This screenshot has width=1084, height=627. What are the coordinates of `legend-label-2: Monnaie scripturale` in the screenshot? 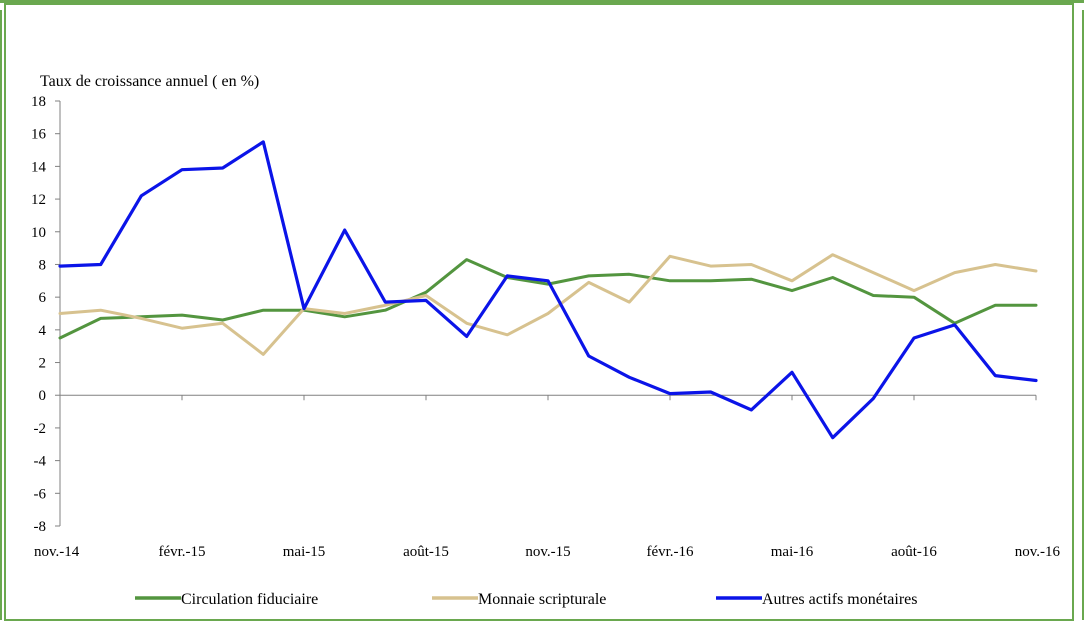 It's located at (542, 599).